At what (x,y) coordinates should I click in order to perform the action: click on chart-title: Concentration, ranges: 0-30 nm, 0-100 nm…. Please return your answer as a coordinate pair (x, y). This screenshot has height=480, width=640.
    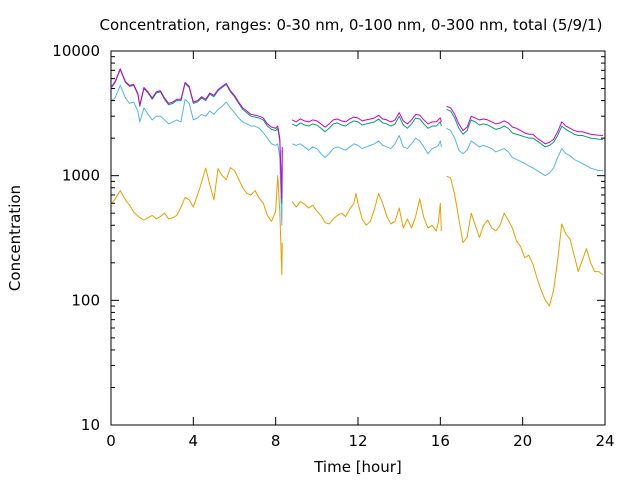
    Looking at the image, I should click on (351, 25).